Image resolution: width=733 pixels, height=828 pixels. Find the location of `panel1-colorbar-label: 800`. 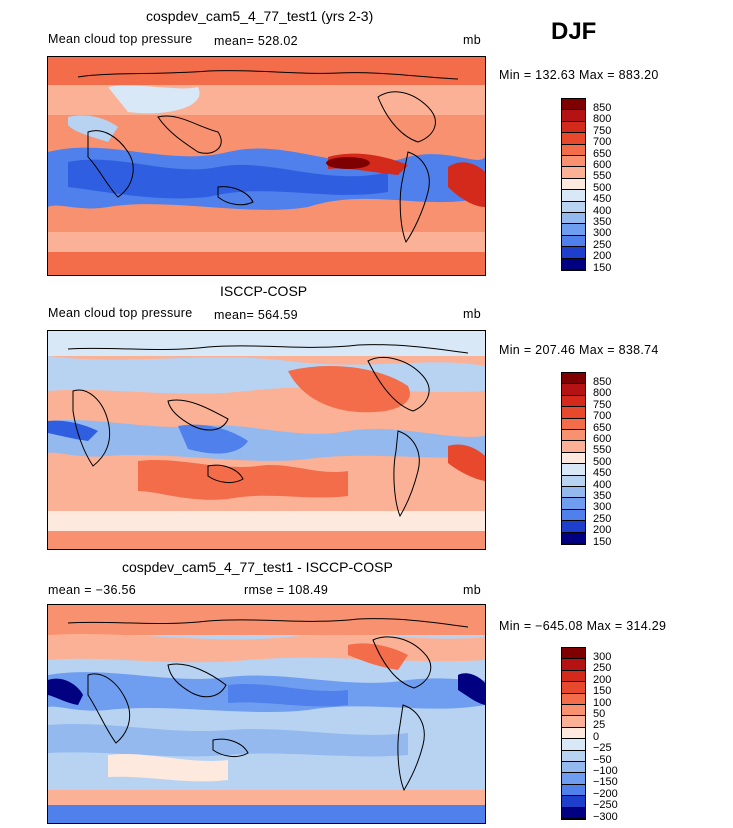

panel1-colorbar-label: 800 is located at coordinates (602, 119).